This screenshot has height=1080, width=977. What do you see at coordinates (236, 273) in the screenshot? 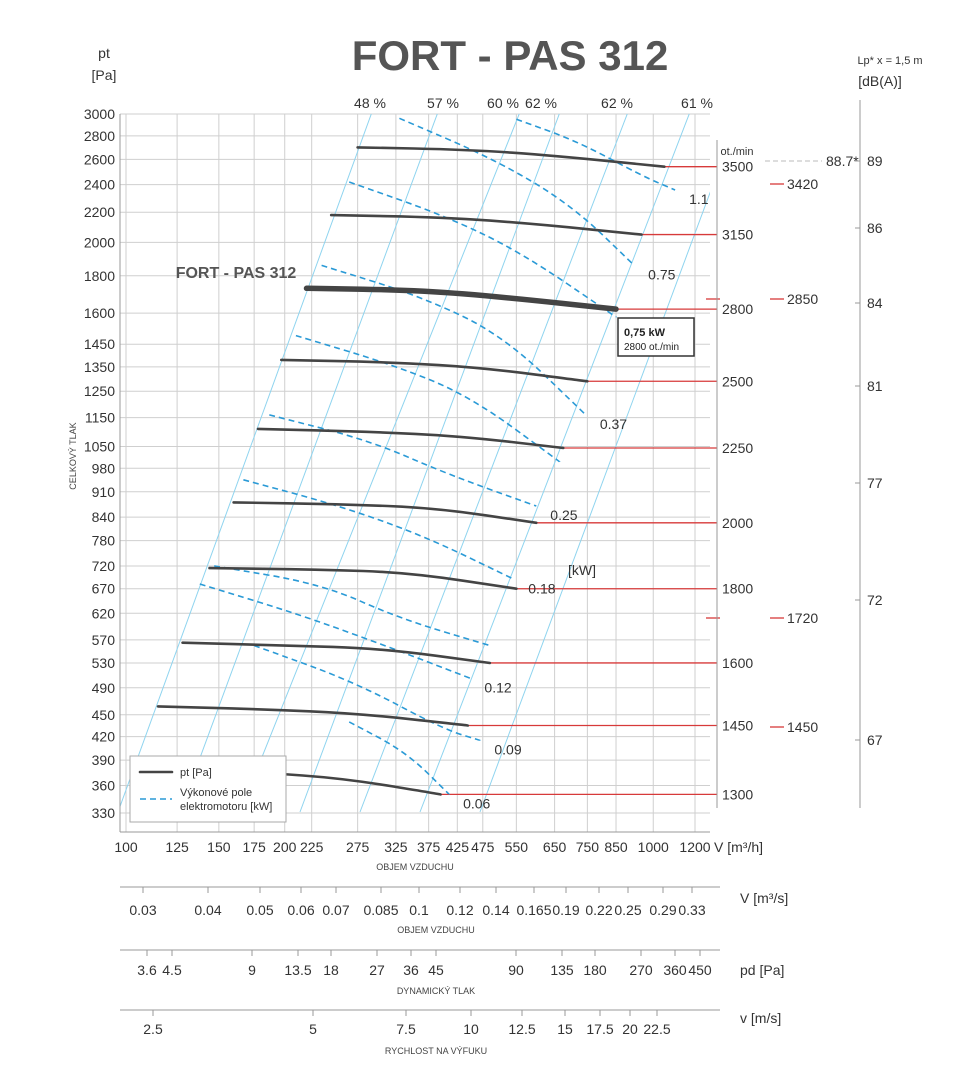
I see `curve-label: FORT - PAS 312` at bounding box center [236, 273].